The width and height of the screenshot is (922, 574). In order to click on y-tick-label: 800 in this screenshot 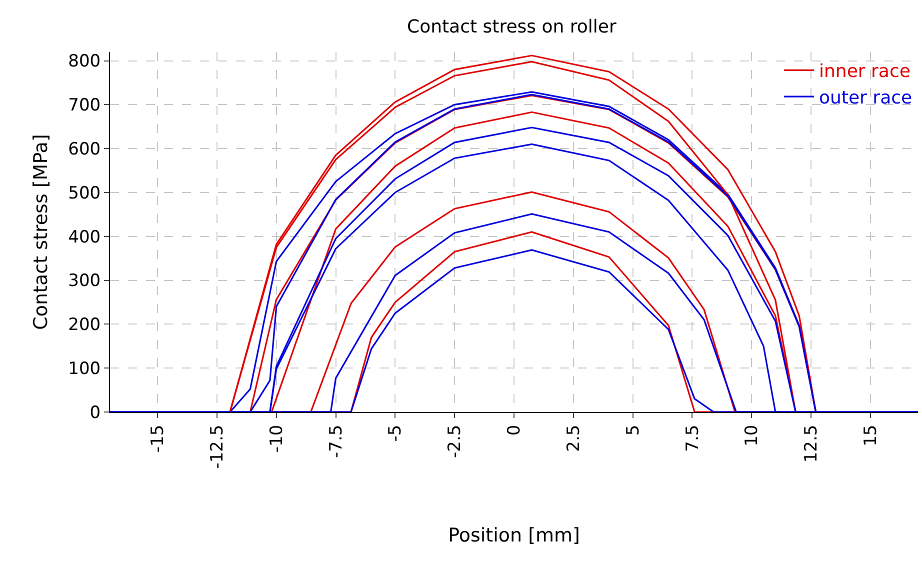, I will do `click(84, 62)`.